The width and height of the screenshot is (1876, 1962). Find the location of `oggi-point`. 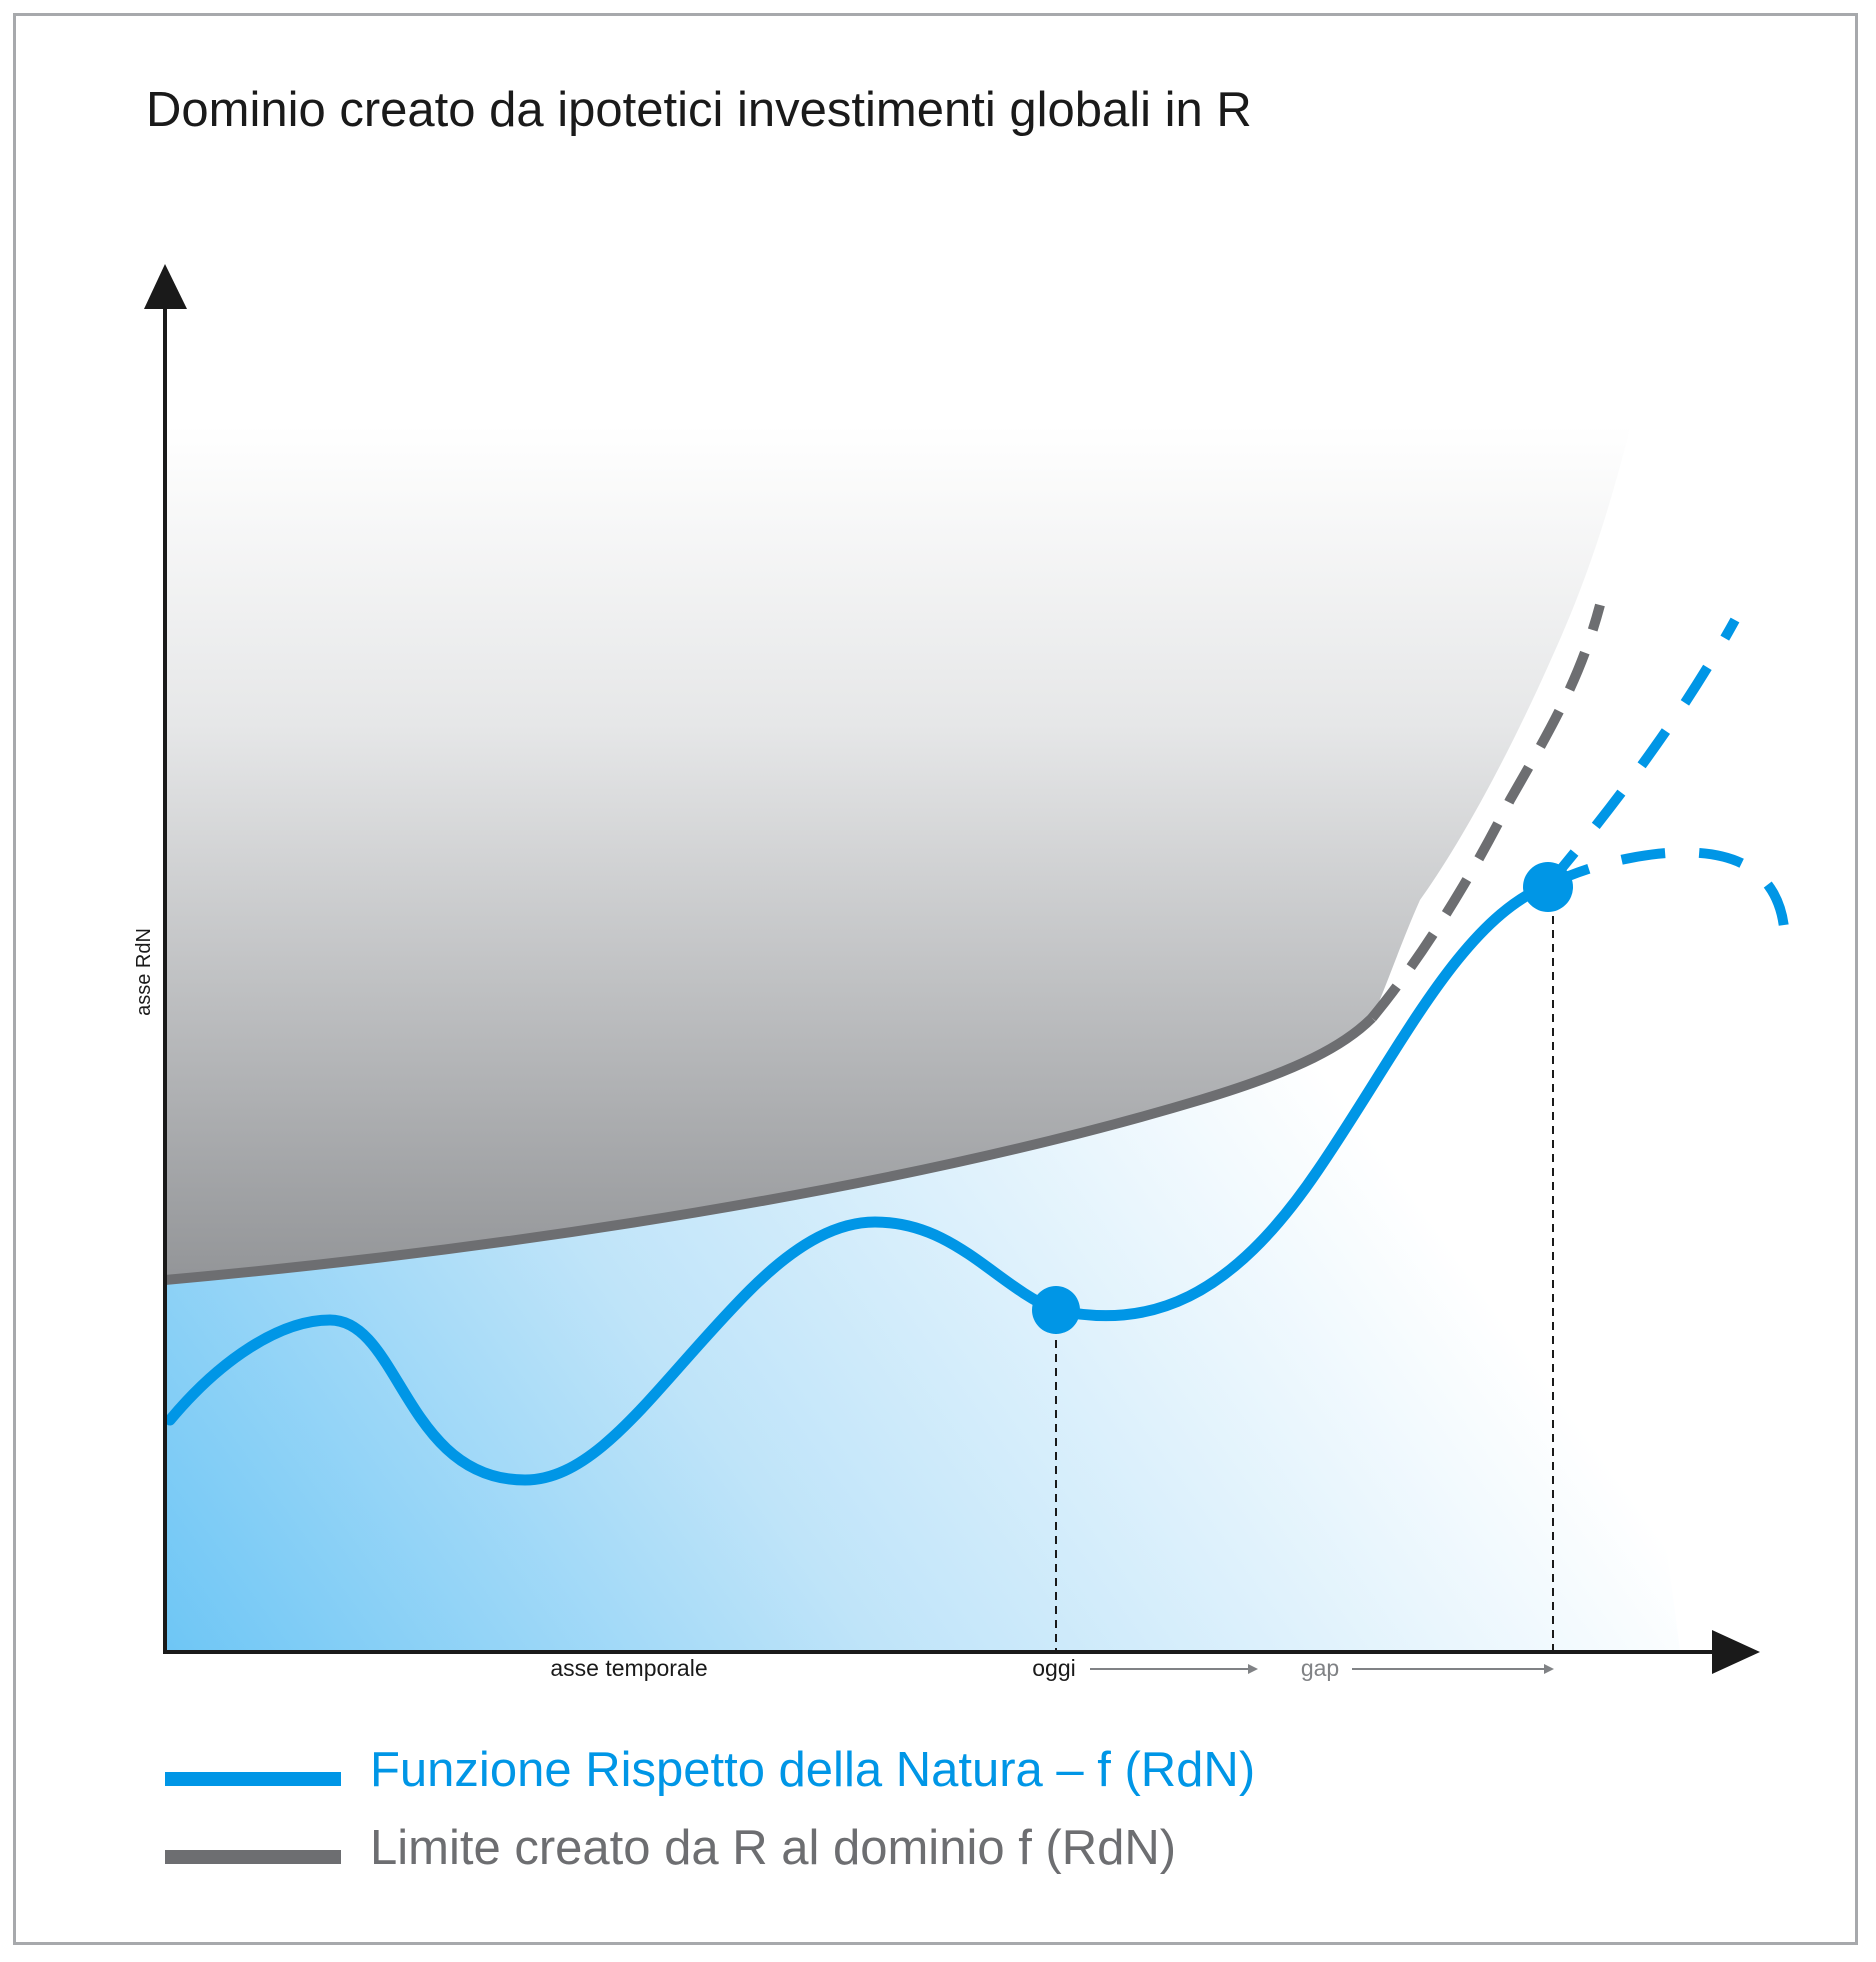

oggi-point is located at coordinates (1056, 1310).